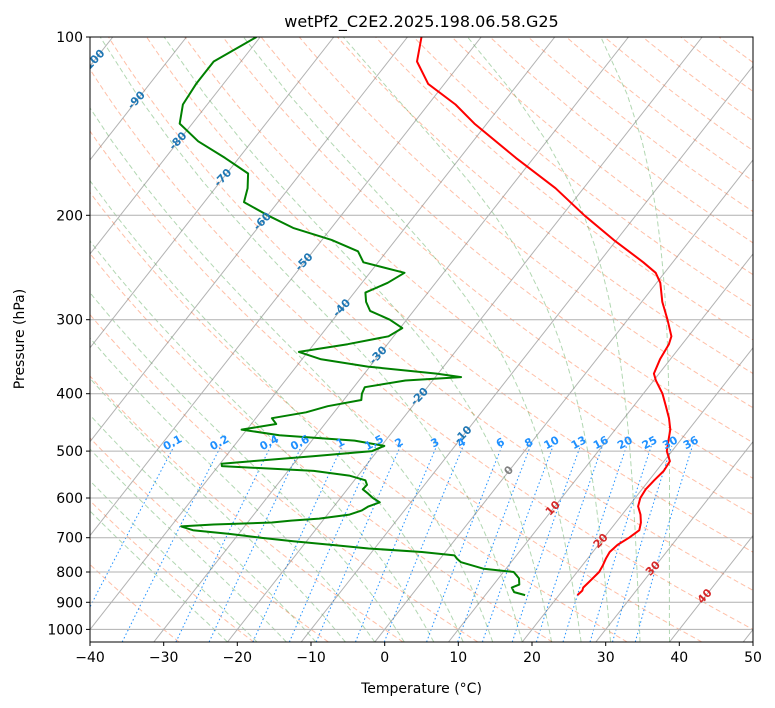 This screenshot has height=708, width=775. I want to click on x-tick-label: 30, so click(606, 658).